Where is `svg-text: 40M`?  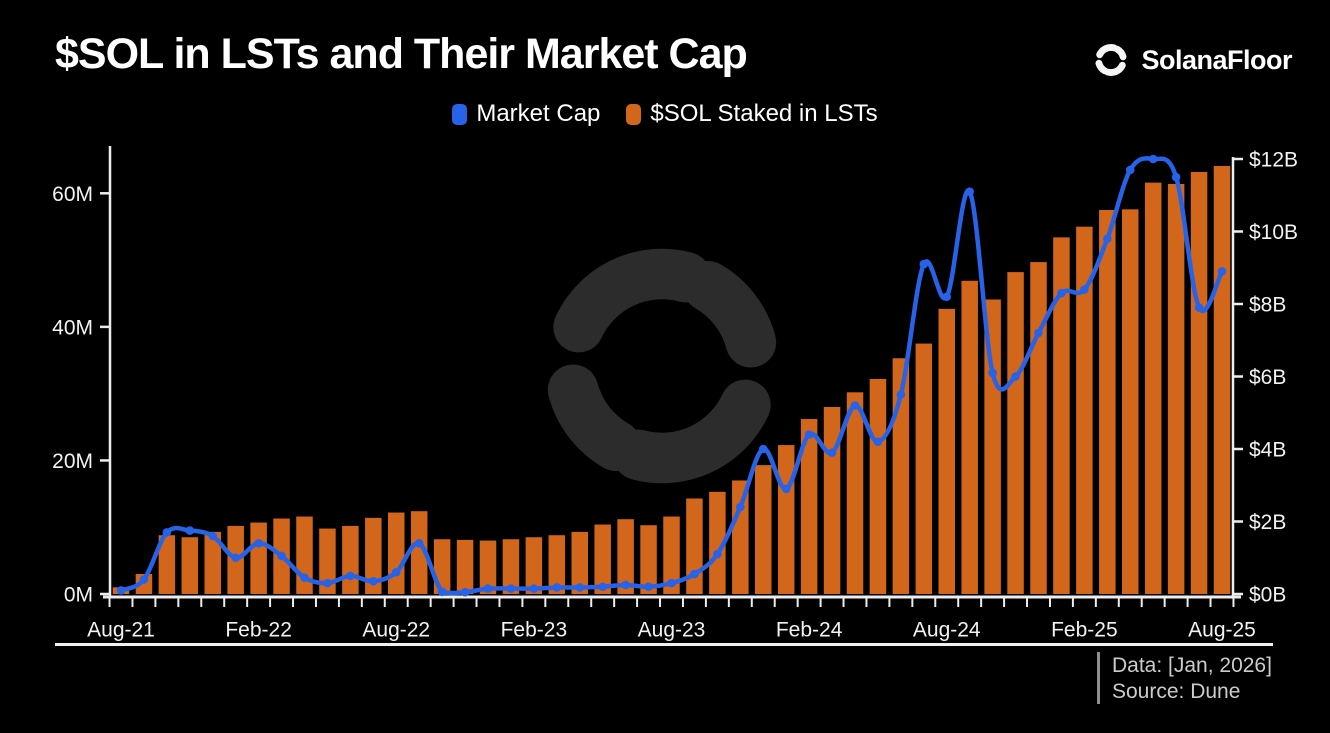
svg-text: 40M is located at coordinates (72, 327).